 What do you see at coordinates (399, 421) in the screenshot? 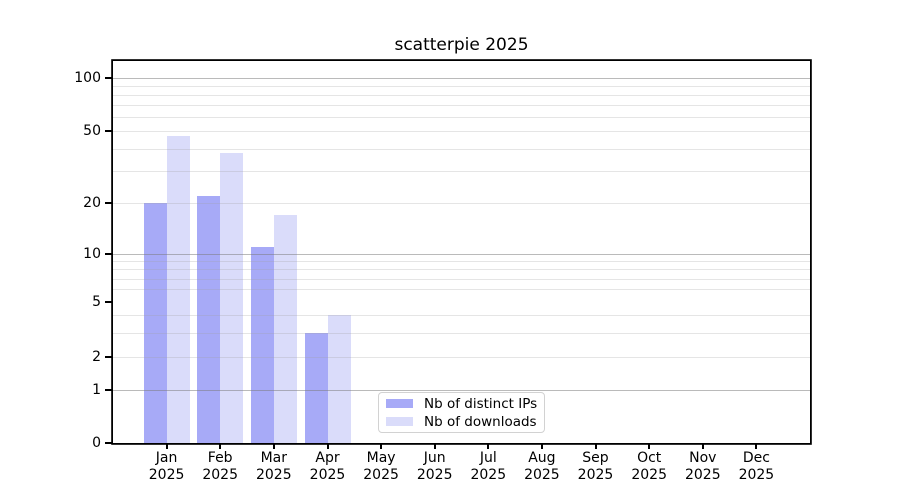
I see `legend-swatch-downloads` at bounding box center [399, 421].